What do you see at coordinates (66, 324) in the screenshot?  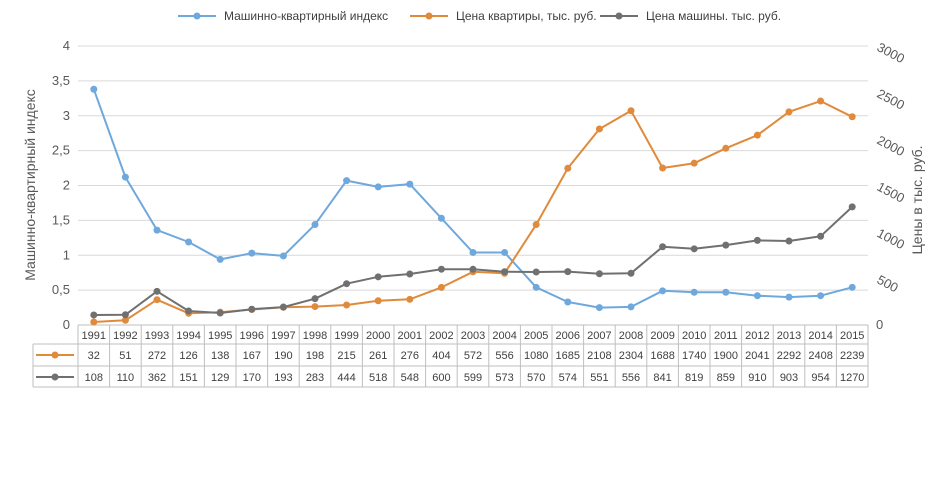 I see `left-tick-label: 0` at bounding box center [66, 324].